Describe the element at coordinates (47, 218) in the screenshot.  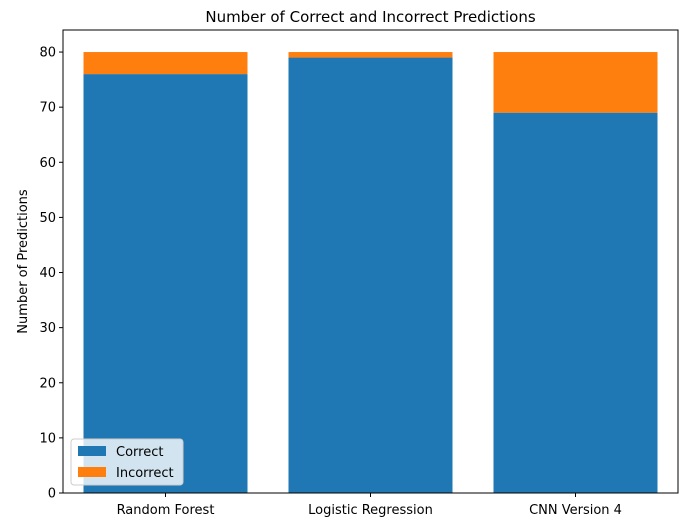
I see `y-tick-label: 50` at that location.